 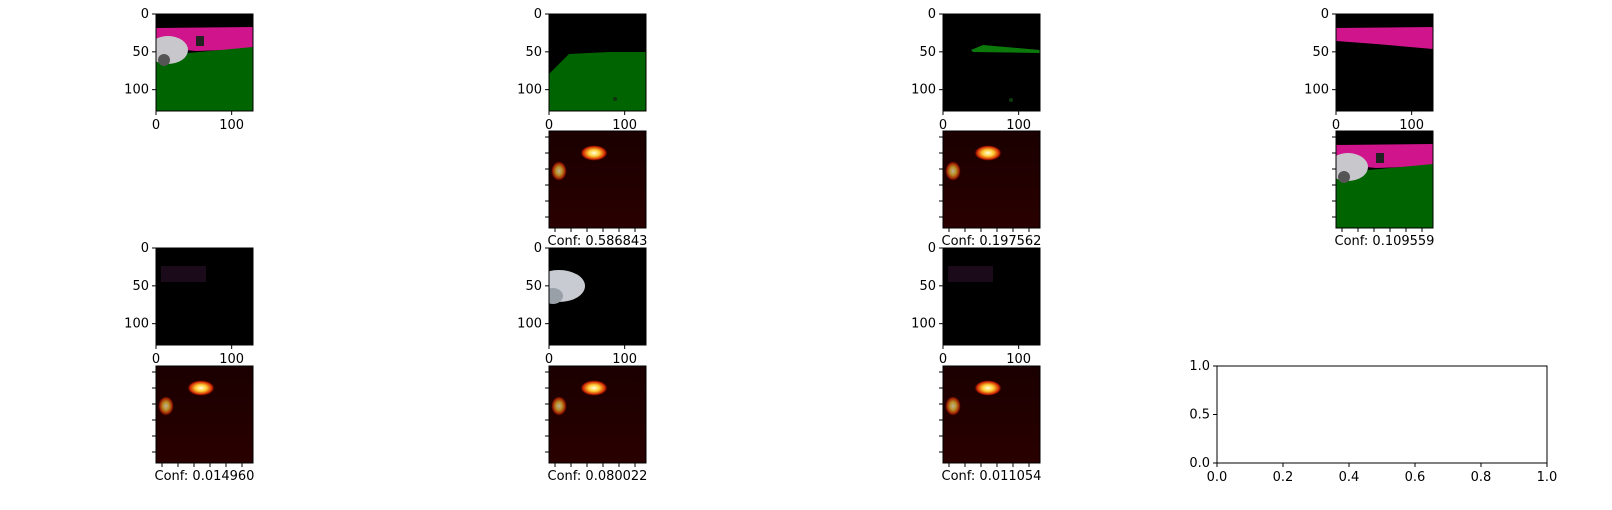 I want to click on panel-2-2: 0 50 100 0 100, so click(x=976, y=304).